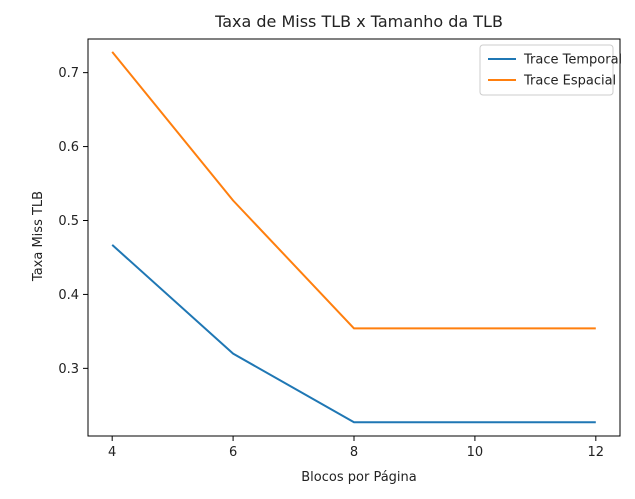 The image size is (635, 499). What do you see at coordinates (572, 60) in the screenshot?
I see `legend-entry-label: Trace Temporal` at bounding box center [572, 60].